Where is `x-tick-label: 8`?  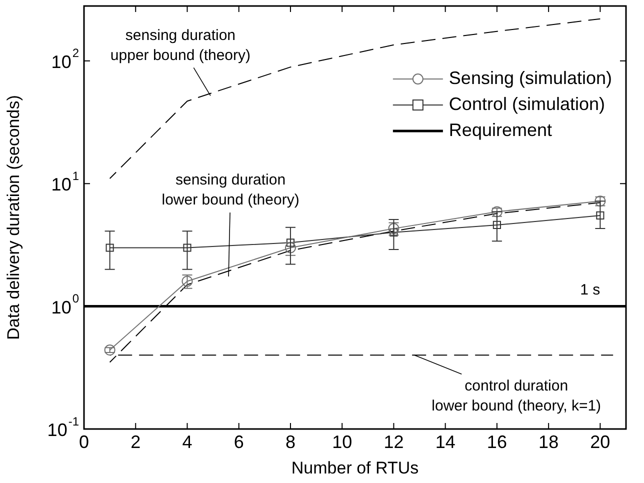 x-tick-label: 8 is located at coordinates (290, 442).